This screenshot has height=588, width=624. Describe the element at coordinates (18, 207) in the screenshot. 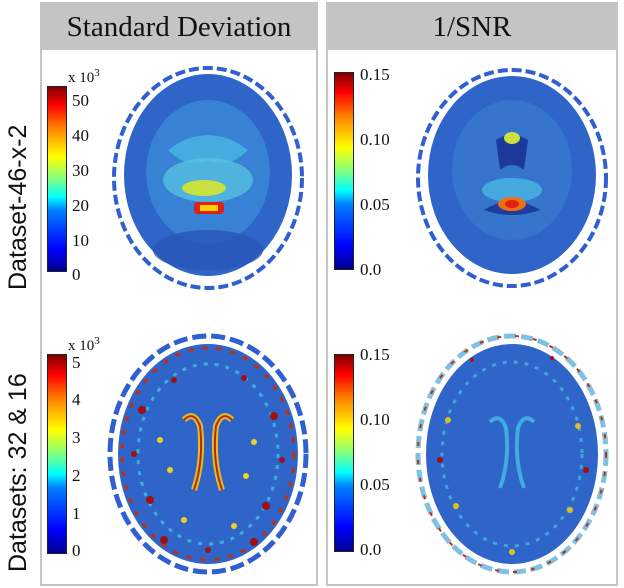

I see `row-label-dataset-46-x-2: Dataset-46-x-2` at that location.